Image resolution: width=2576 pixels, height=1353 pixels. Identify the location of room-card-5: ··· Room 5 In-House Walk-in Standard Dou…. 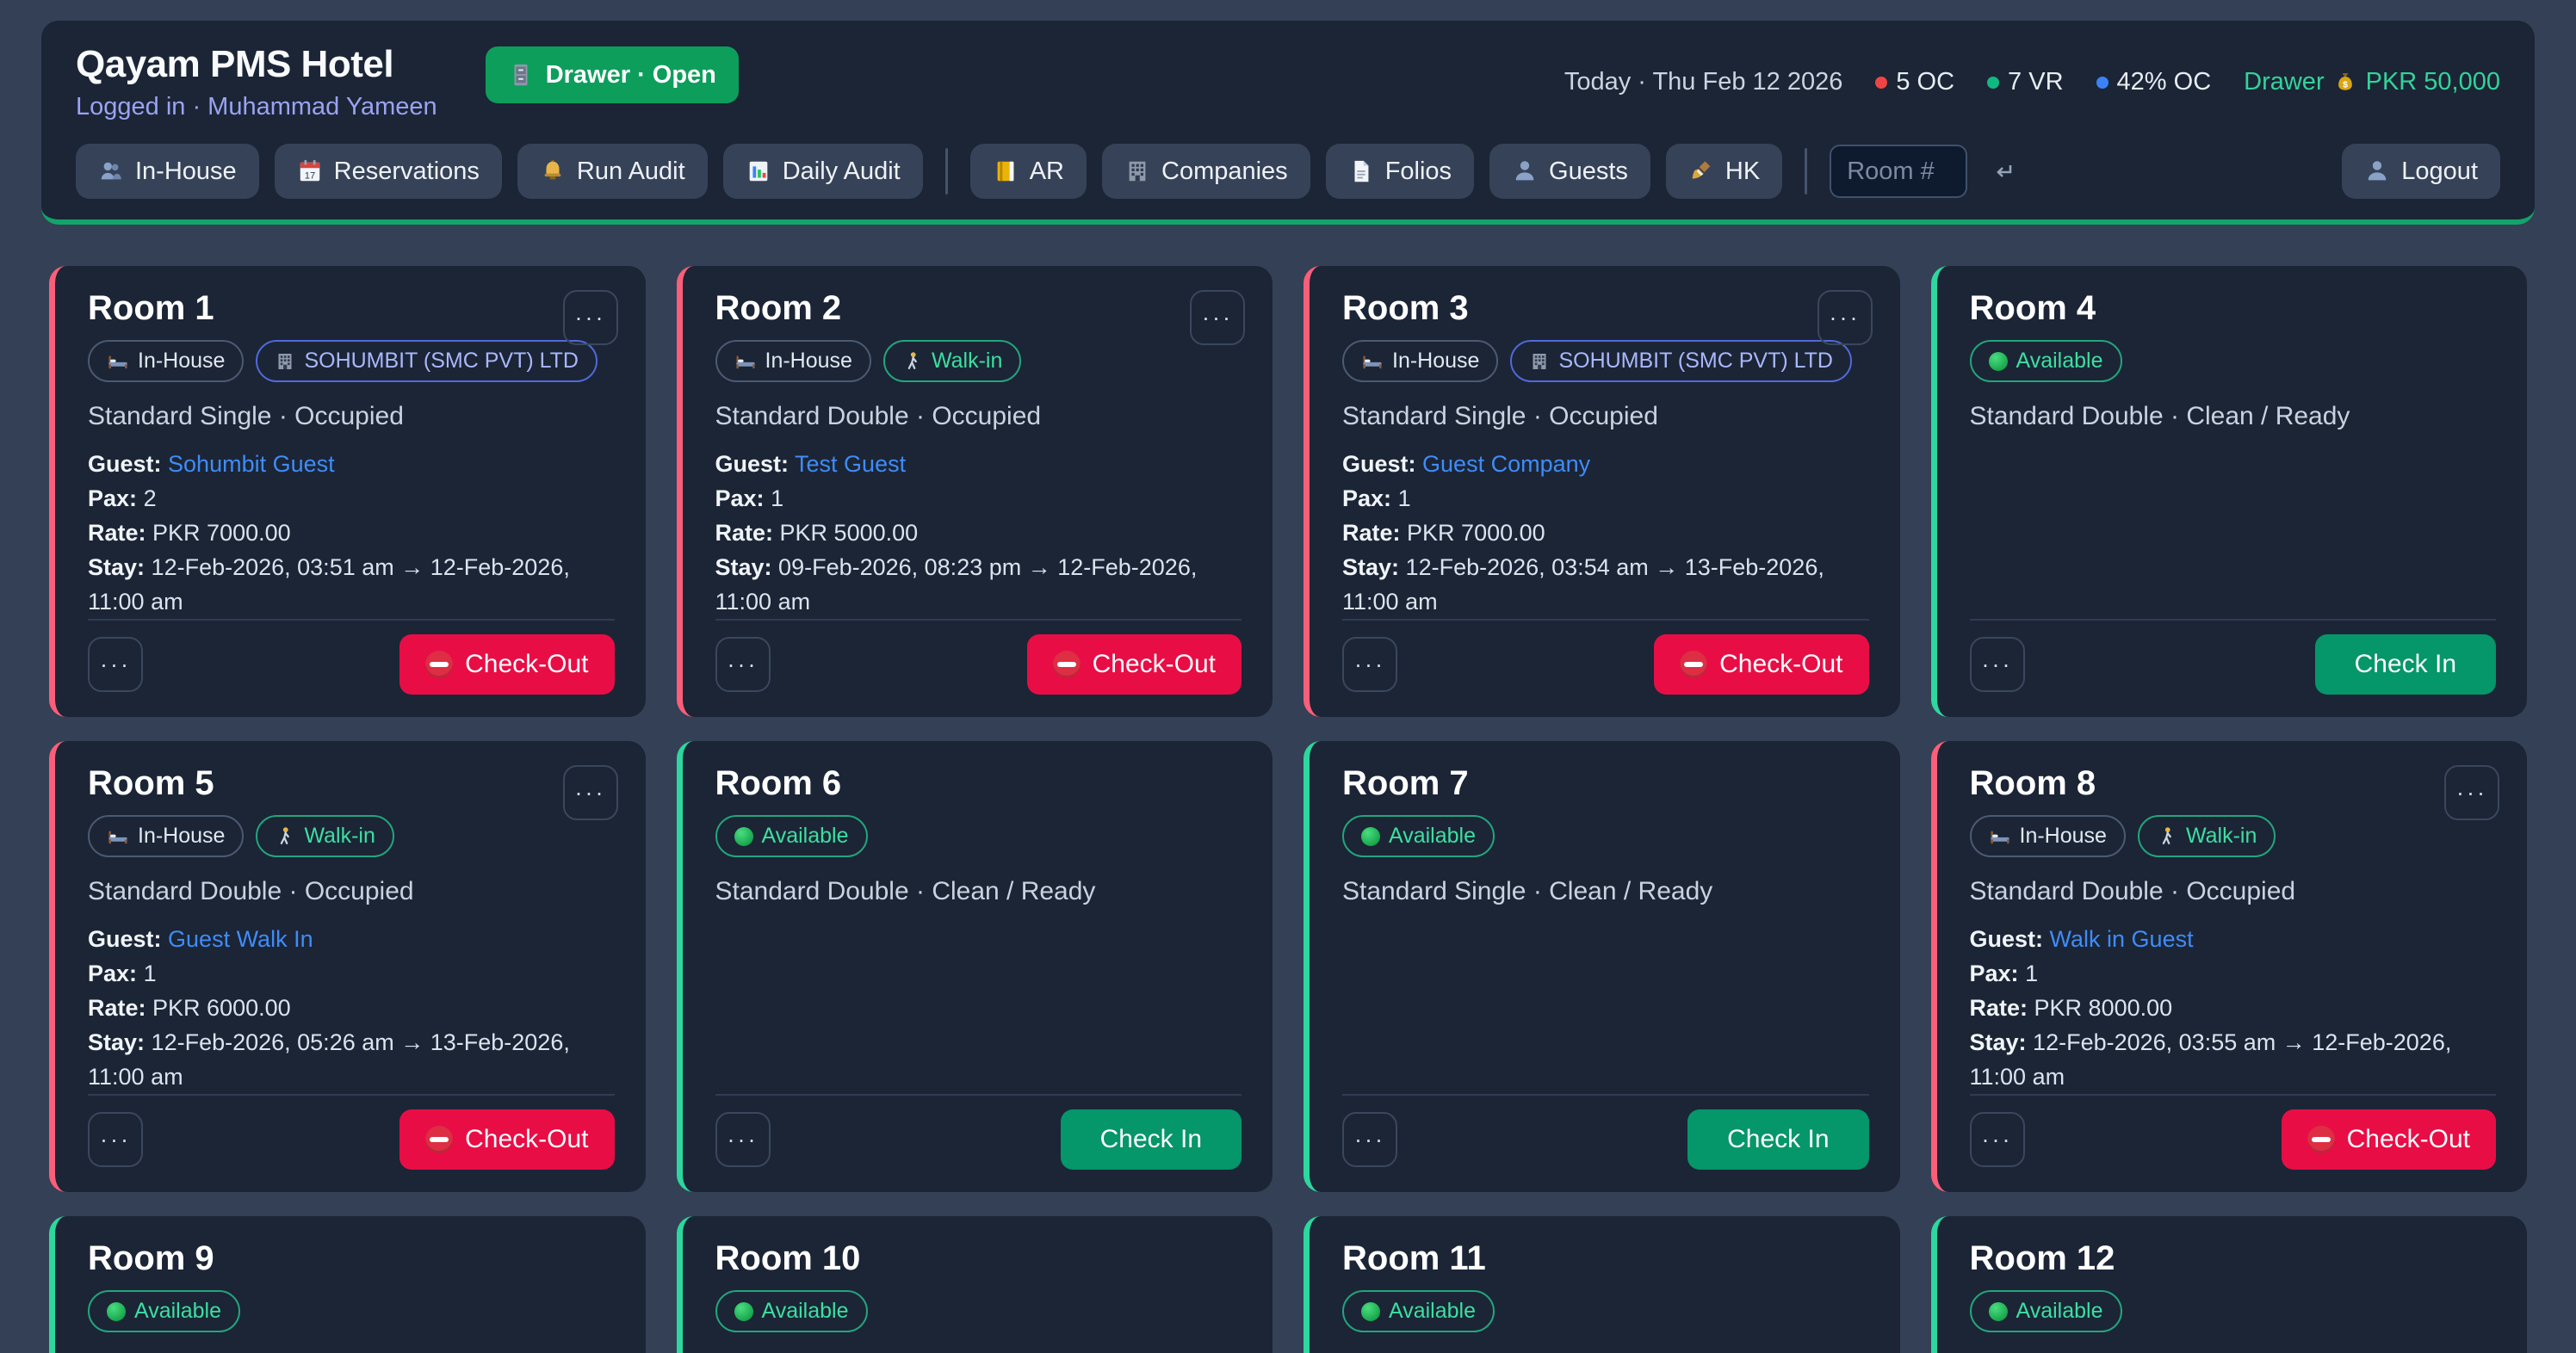
(347, 967).